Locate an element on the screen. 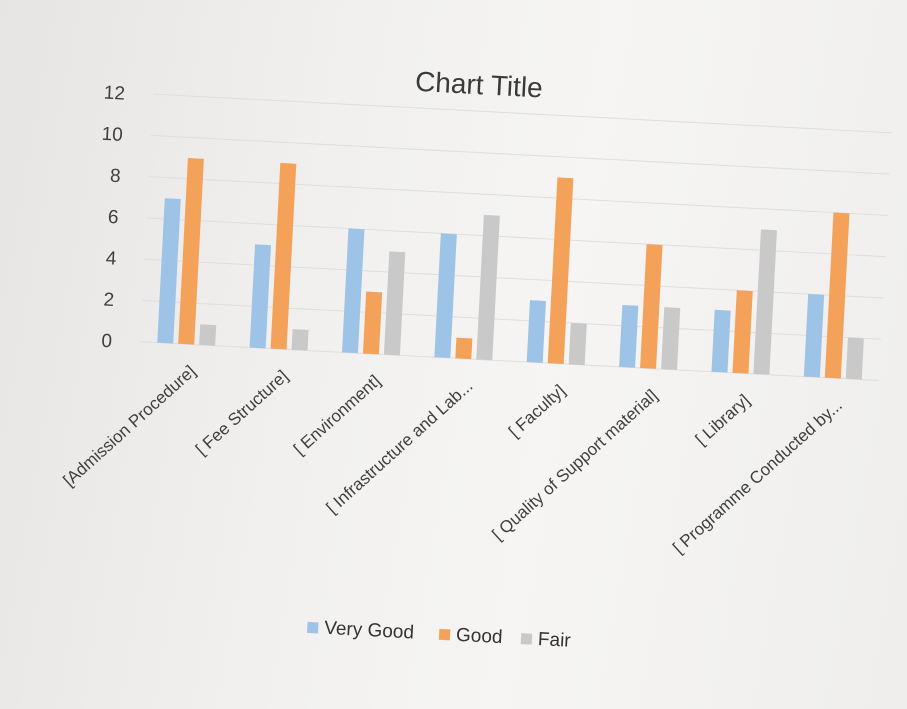  x-tick-label: [ Fee Structure] is located at coordinates (242, 412).